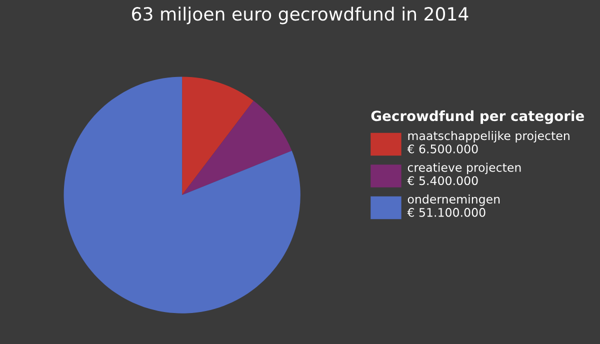 The image size is (600, 344). I want to click on legend-label: maatschappelijke projecten, so click(489, 136).